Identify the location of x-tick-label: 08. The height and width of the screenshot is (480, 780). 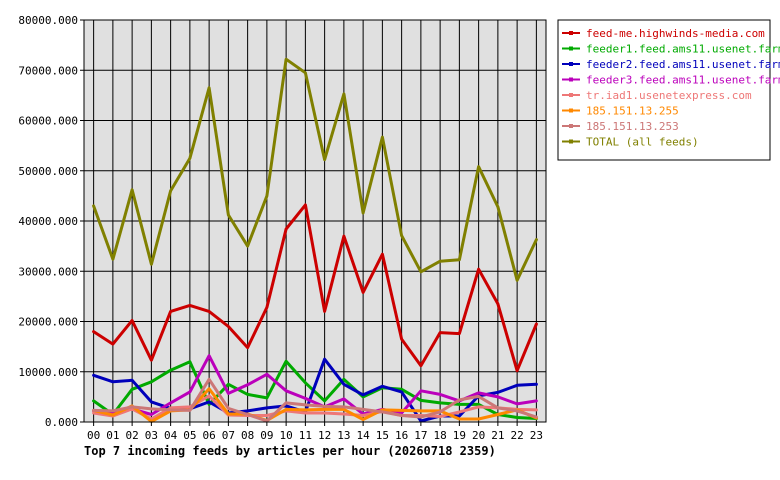
(247, 435).